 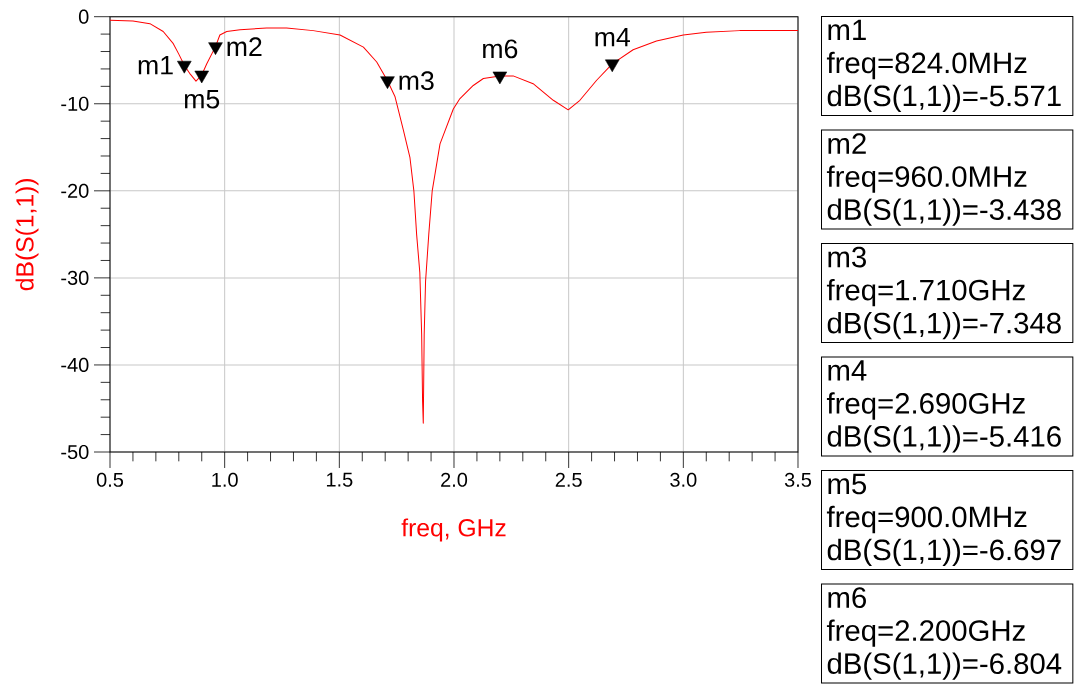 What do you see at coordinates (110, 479) in the screenshot?
I see `x-tick-label: 0.5` at bounding box center [110, 479].